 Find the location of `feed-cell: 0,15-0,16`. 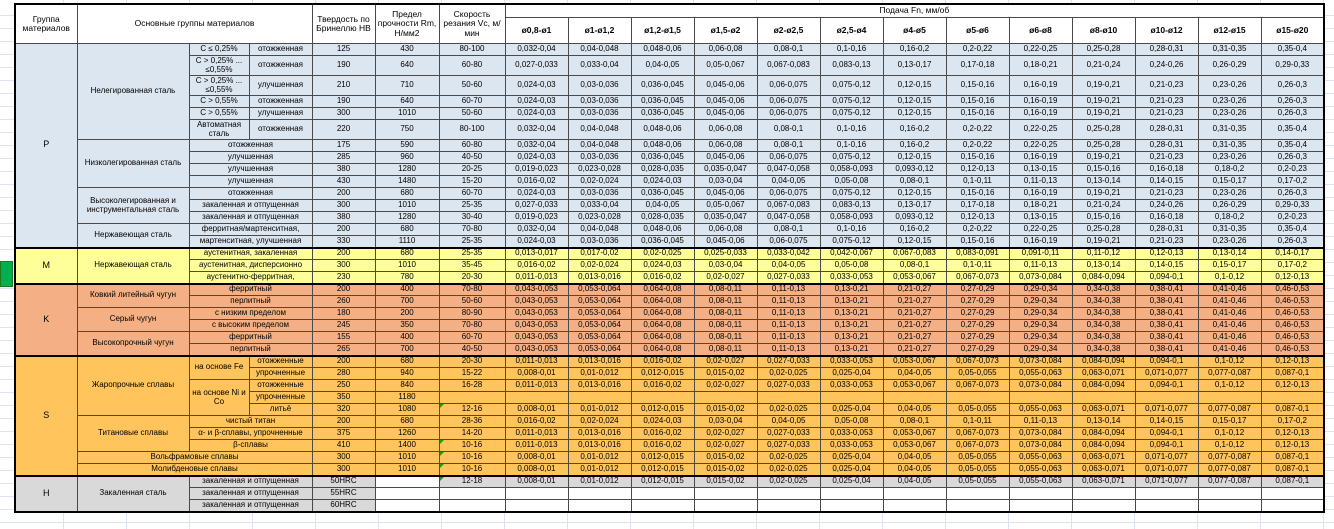

feed-cell: 0,15-0,16 is located at coordinates (977, 101).